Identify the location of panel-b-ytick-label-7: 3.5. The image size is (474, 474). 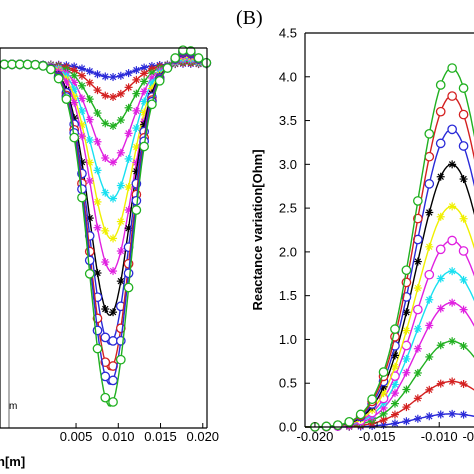
(288, 120).